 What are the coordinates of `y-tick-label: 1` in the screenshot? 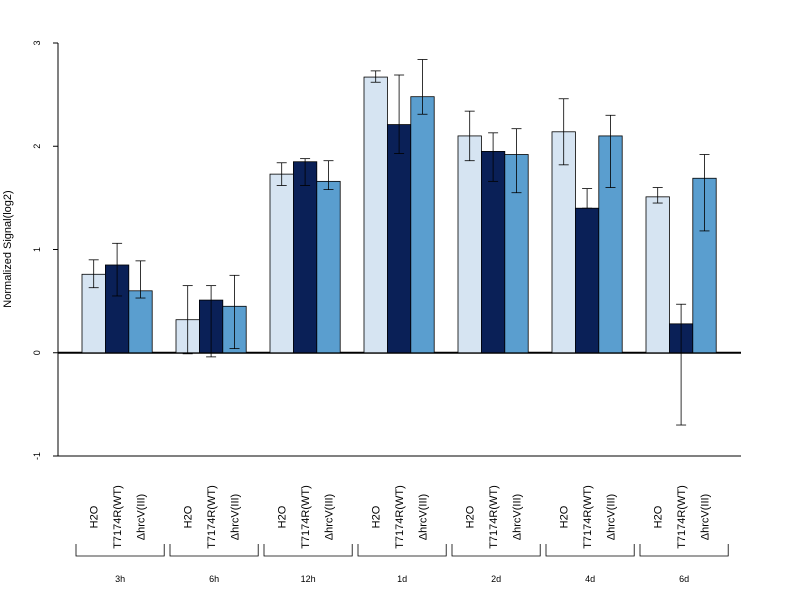 It's located at (37, 249).